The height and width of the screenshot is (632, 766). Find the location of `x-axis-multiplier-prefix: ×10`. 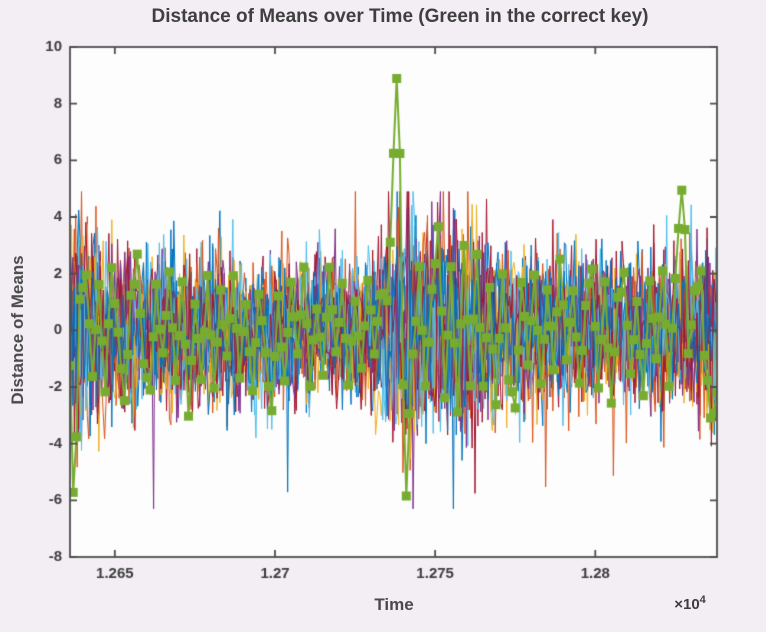

x-axis-multiplier-prefix: ×10 is located at coordinates (687, 604).